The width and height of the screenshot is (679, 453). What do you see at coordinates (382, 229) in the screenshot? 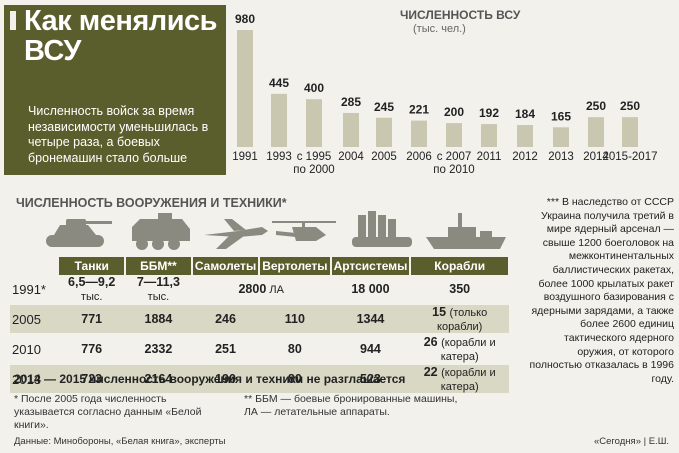
I see `artillery-icon` at bounding box center [382, 229].